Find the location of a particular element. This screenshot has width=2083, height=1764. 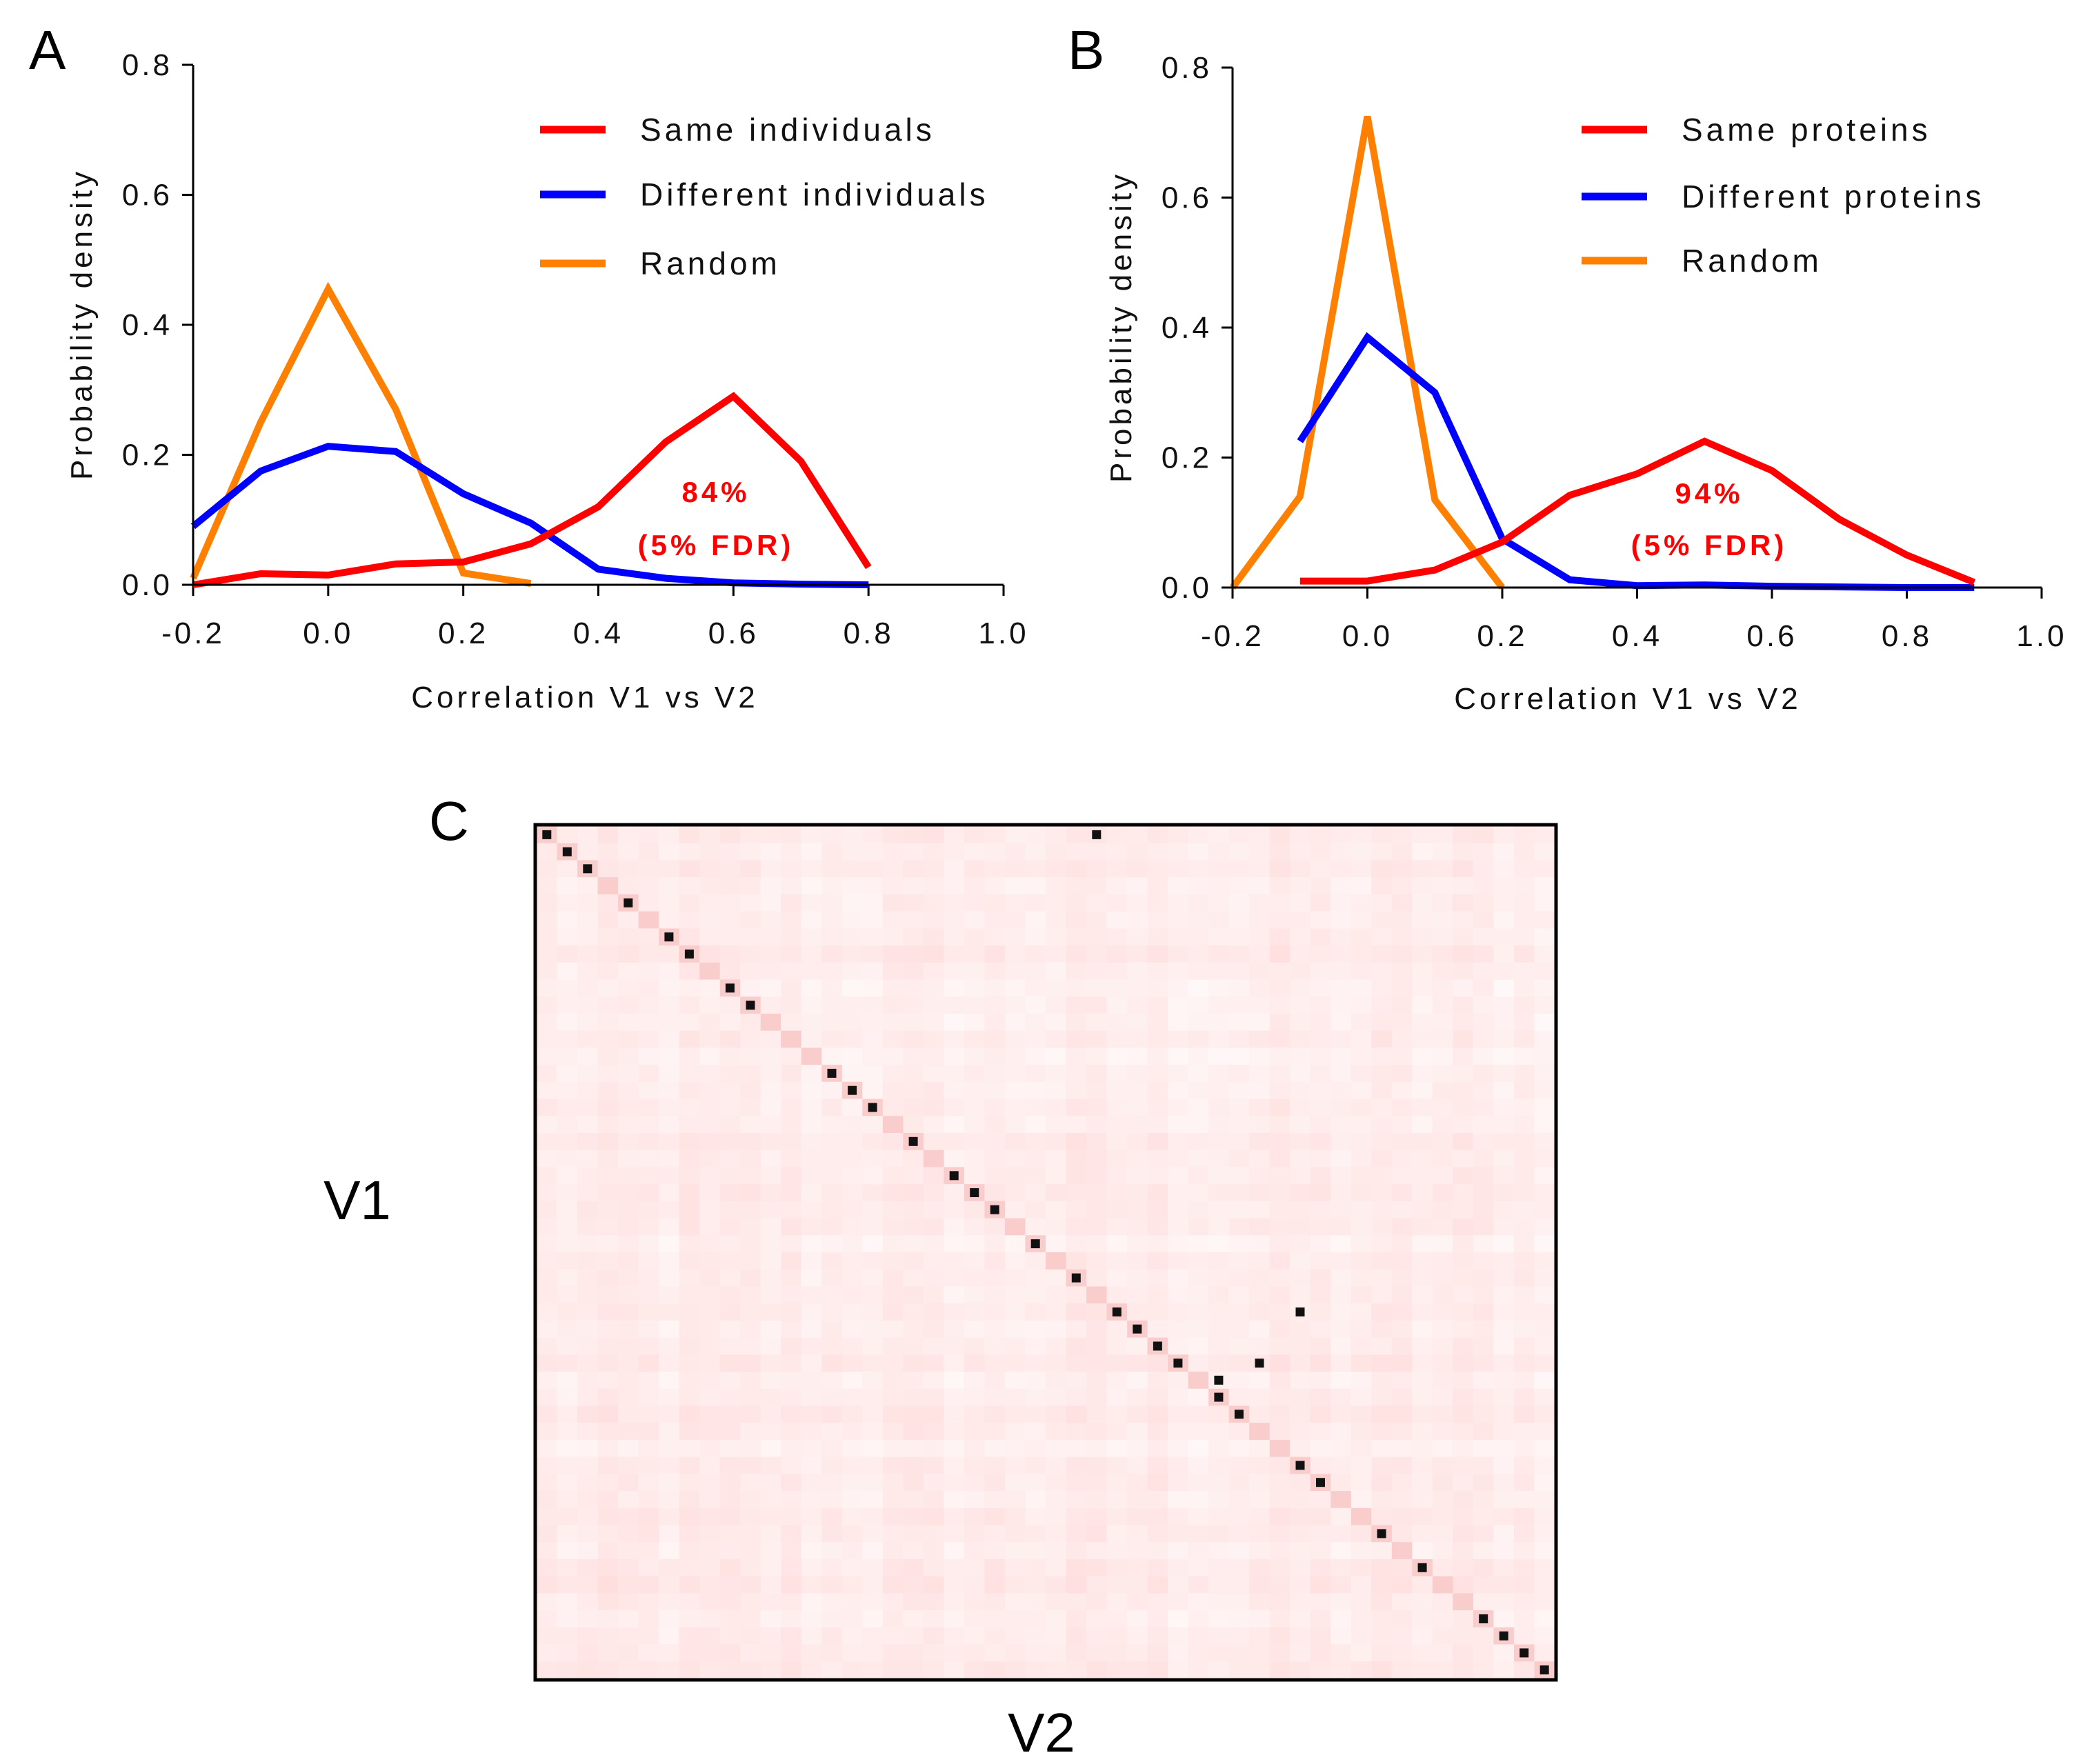

b-x-tick-label: 0.8 is located at coordinates (1907, 636).